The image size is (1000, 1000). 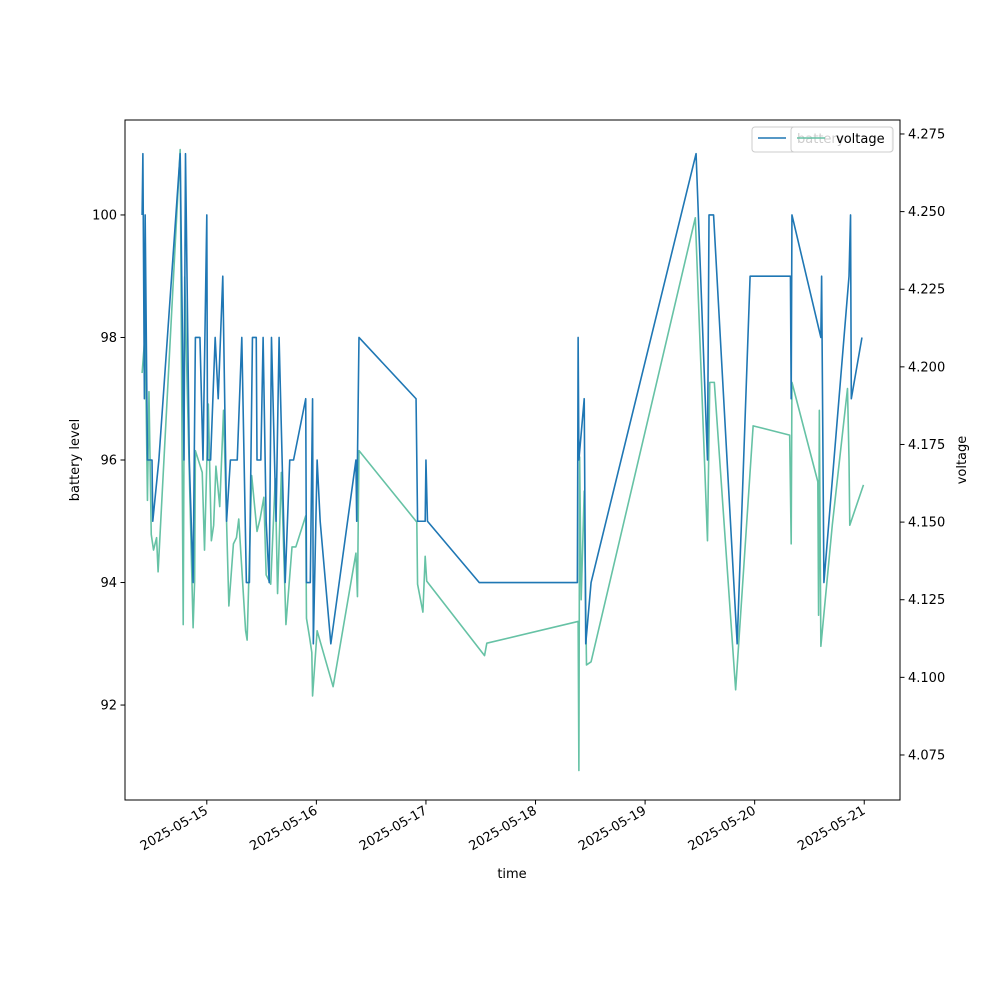 I want to click on y-right-tick-label: 4.275, so click(x=926, y=134).